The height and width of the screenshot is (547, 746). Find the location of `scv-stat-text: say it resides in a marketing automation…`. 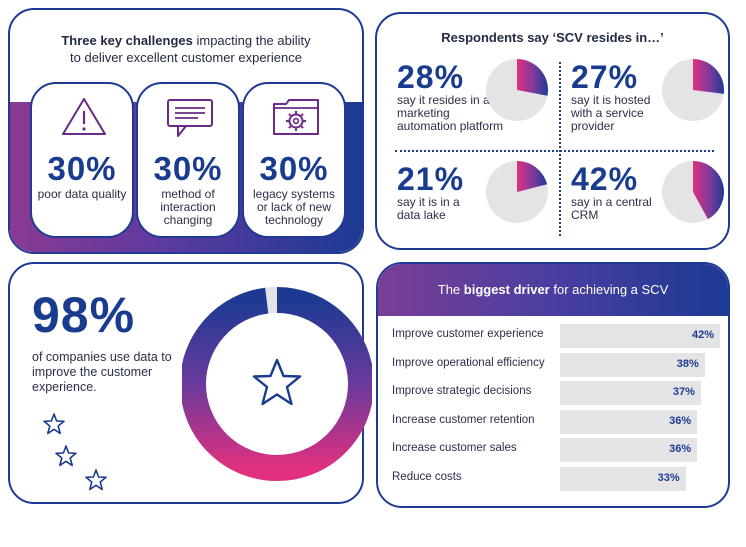

scv-stat-text: say it resides in a marketing automation… is located at coordinates (450, 113).